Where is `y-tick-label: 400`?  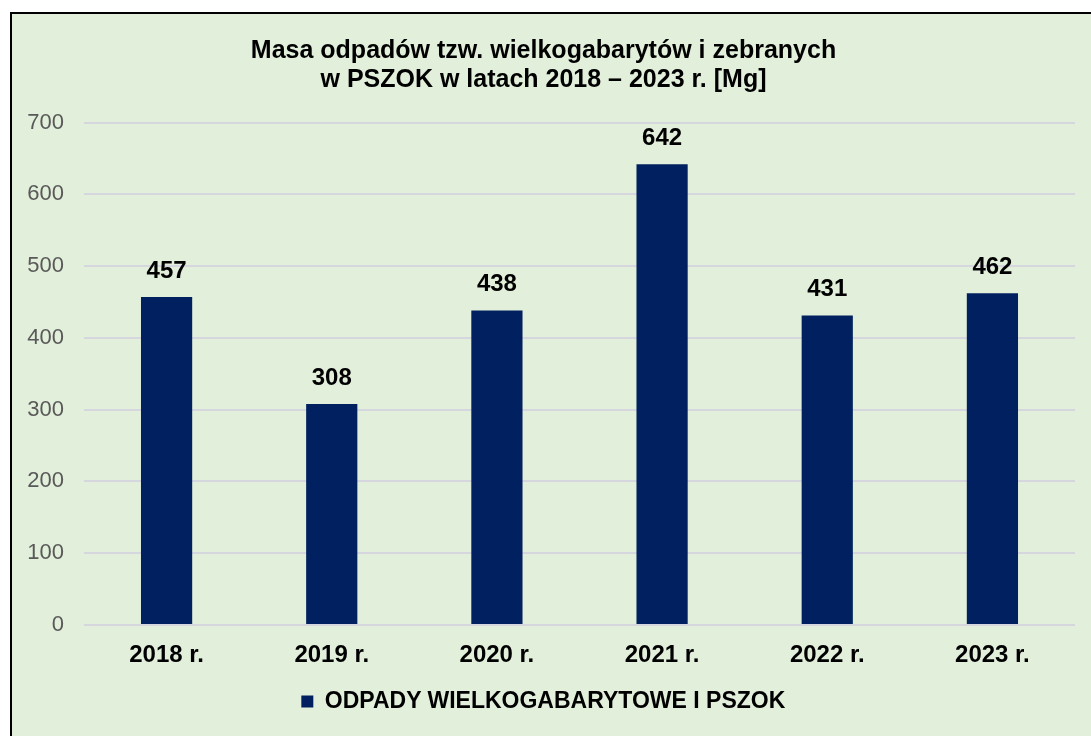
y-tick-label: 400 is located at coordinates (45, 336).